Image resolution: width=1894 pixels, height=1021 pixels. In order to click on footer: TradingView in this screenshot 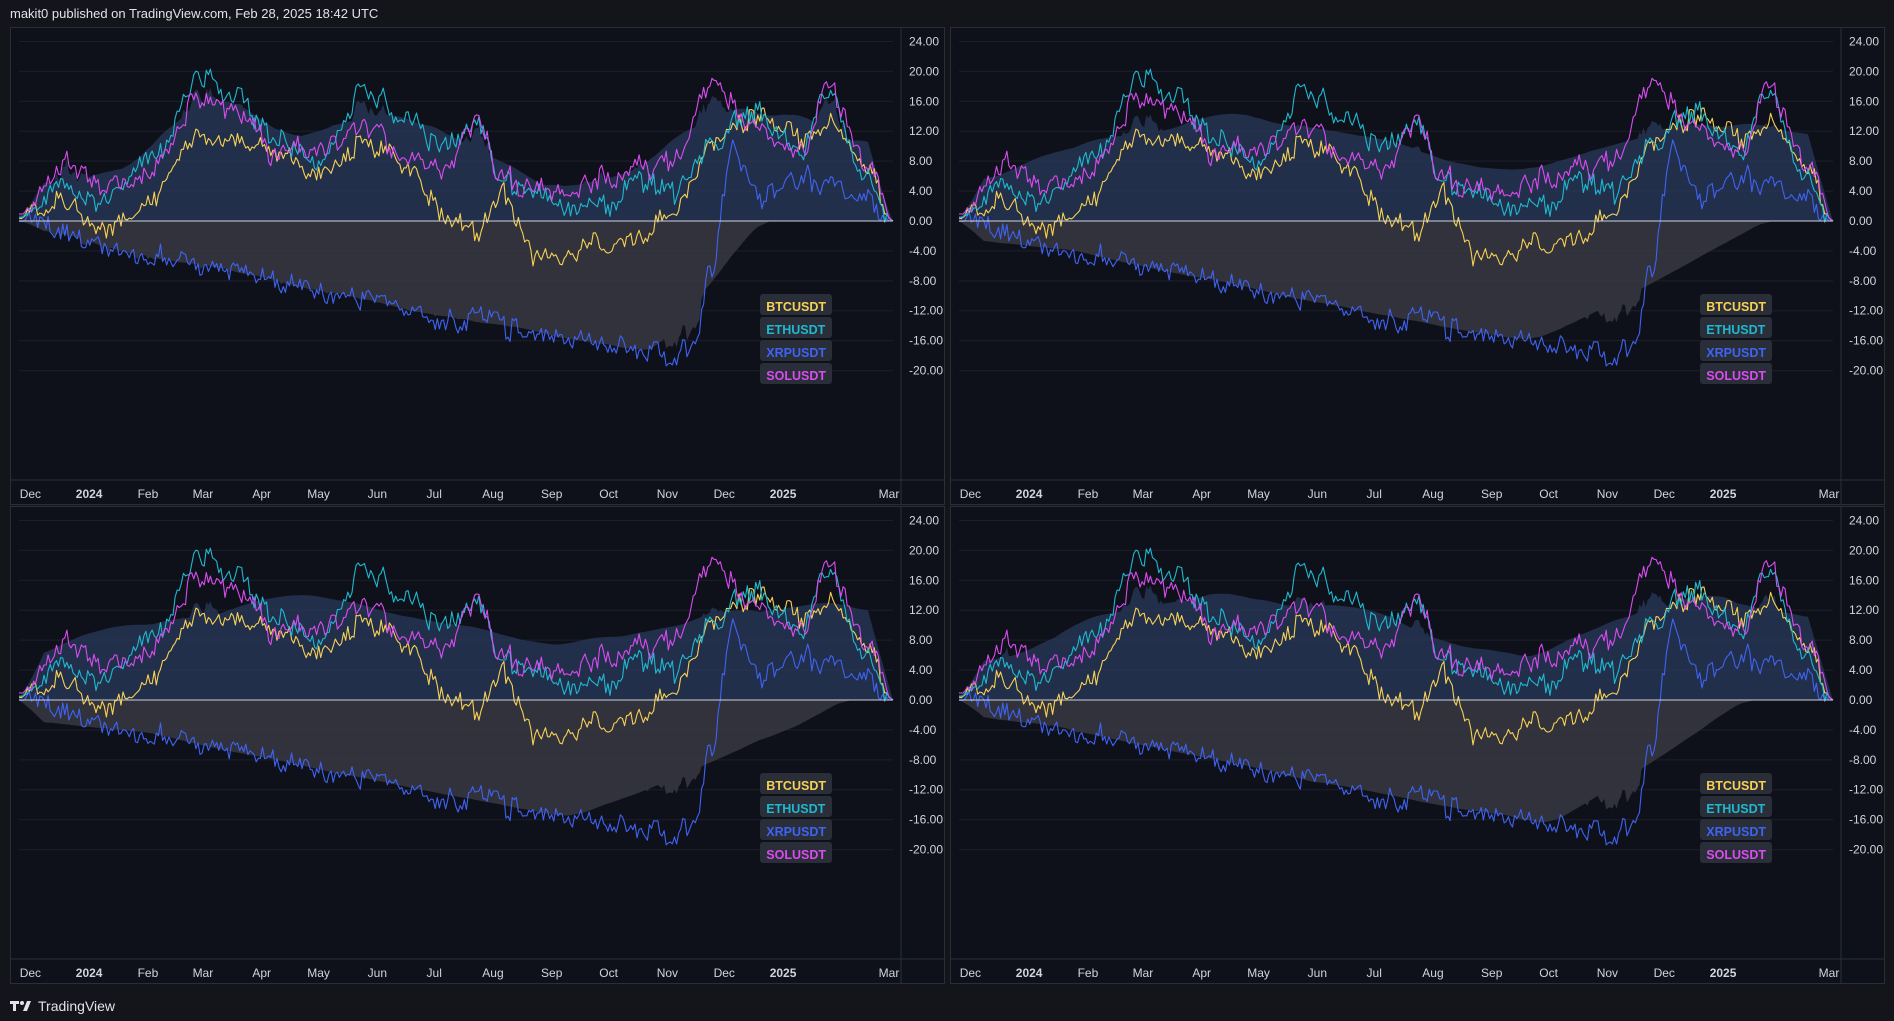, I will do `click(947, 1005)`.